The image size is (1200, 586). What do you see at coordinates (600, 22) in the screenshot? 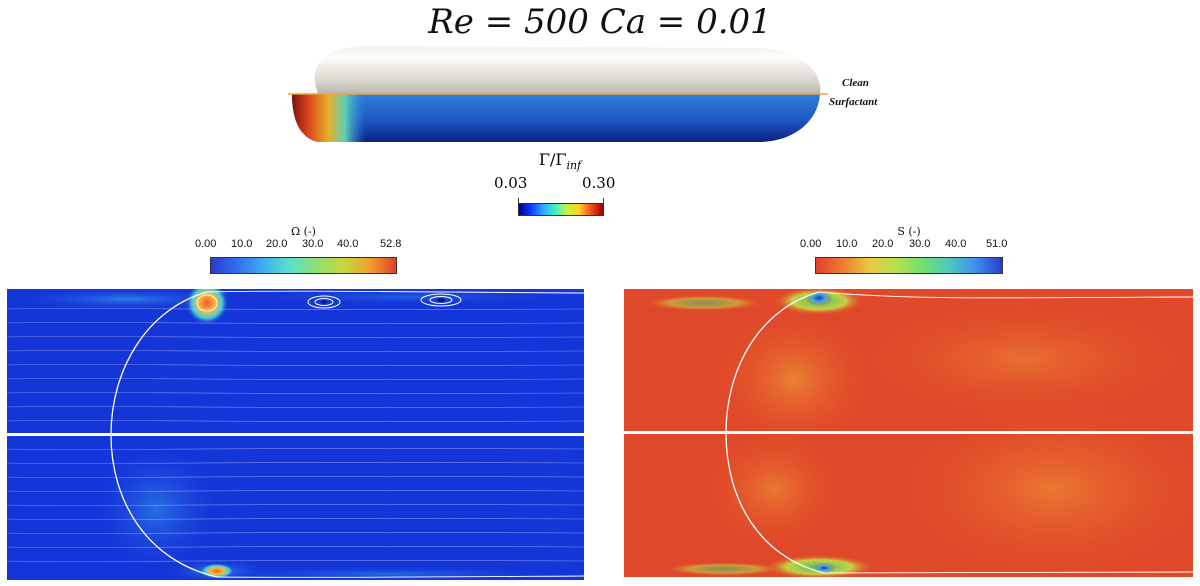
I see `figure-title: Re = 500 Ca = 0.01` at bounding box center [600, 22].